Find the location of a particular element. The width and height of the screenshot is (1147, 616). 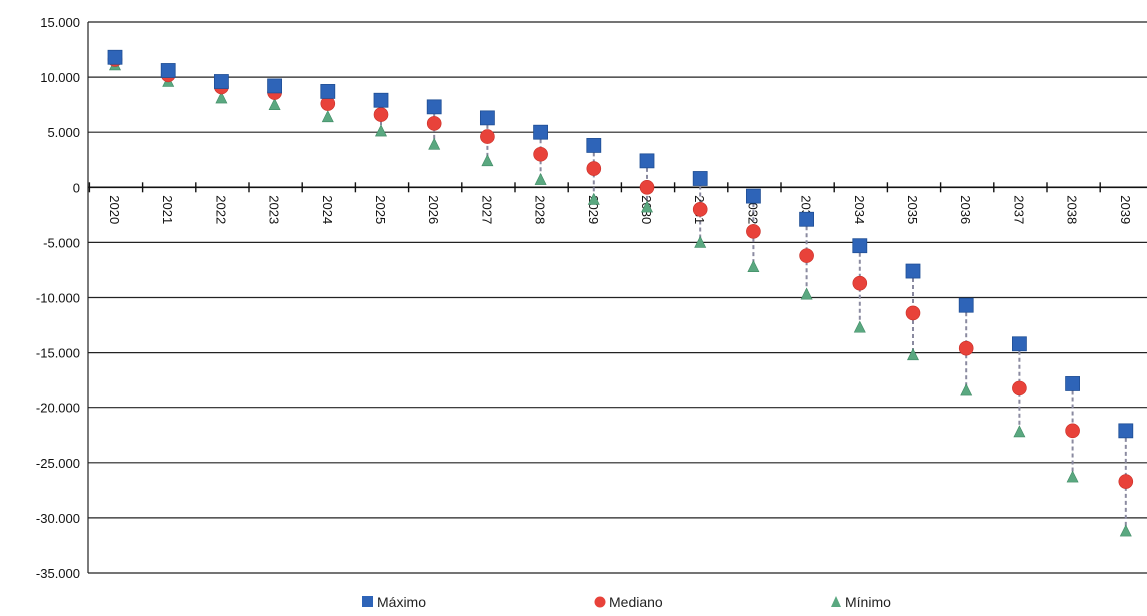

x-category-label: 2028 is located at coordinates (540, 209).